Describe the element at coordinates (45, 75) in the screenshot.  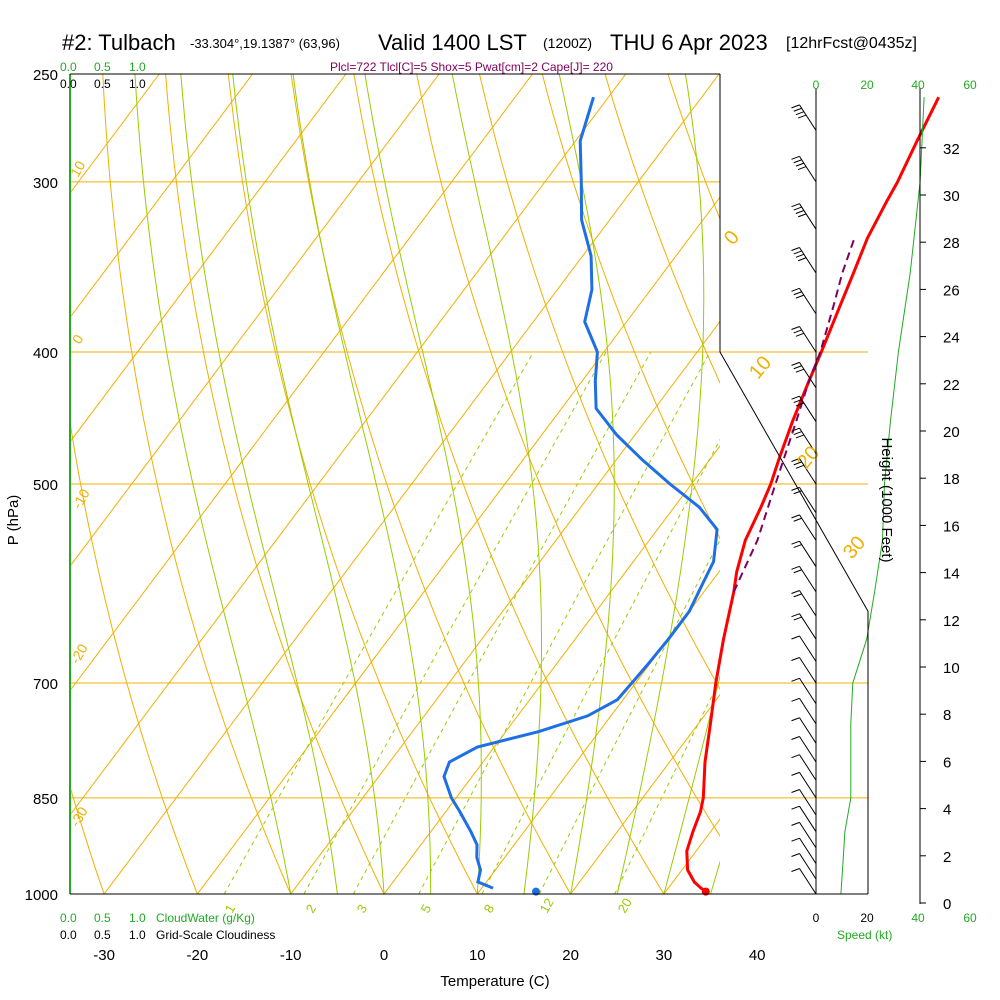
I see `p-tick-label: 250` at that location.